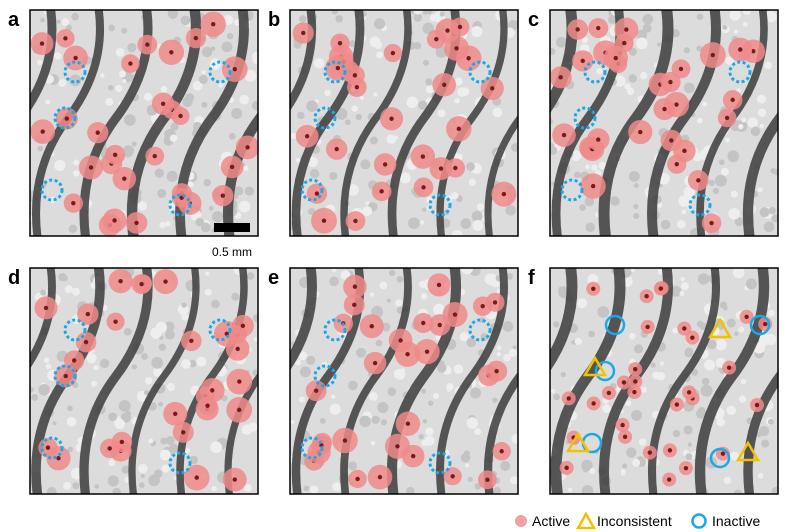 Image resolution: width=795 pixels, height=532 pixels. I want to click on panel-letter: e, so click(273, 278).